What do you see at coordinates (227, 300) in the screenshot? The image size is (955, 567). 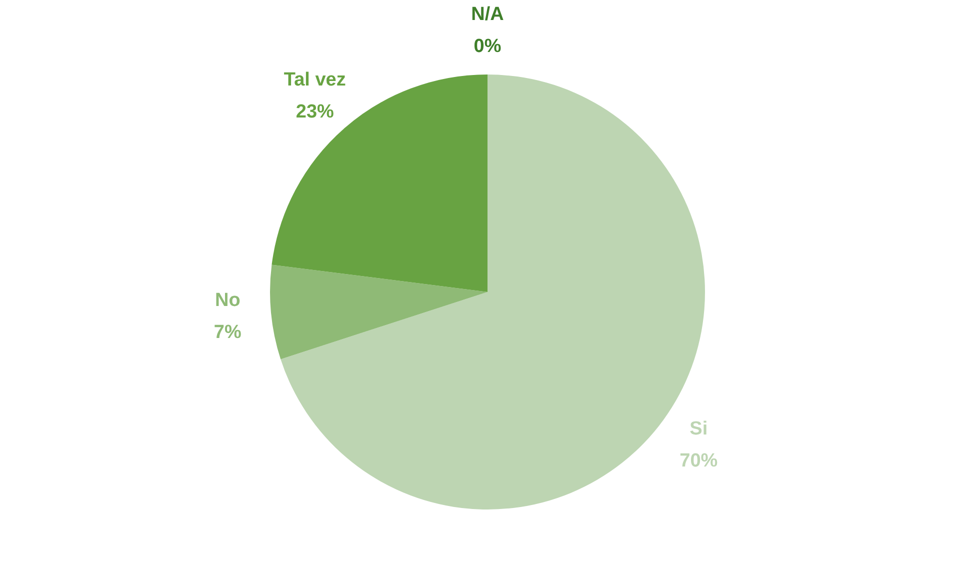 I see `slice-label: No` at bounding box center [227, 300].